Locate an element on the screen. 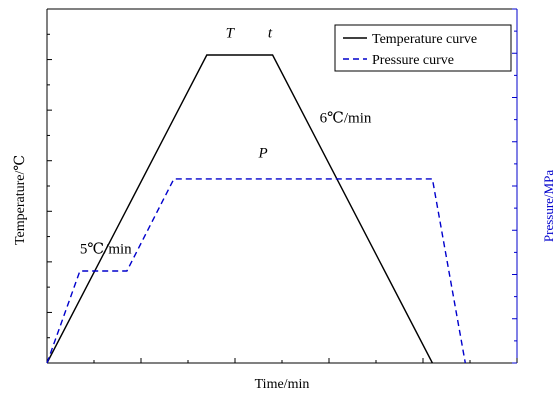 This screenshot has height=398, width=558. legend-box is located at coordinates (423, 48).